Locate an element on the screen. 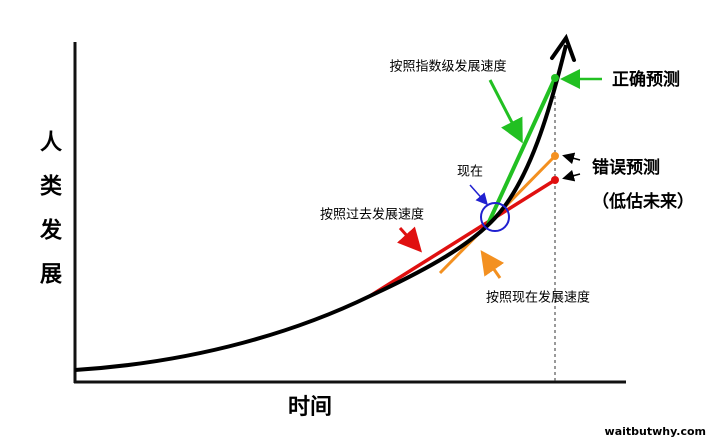  wrong-label: 错误预测 is located at coordinates (626, 167).